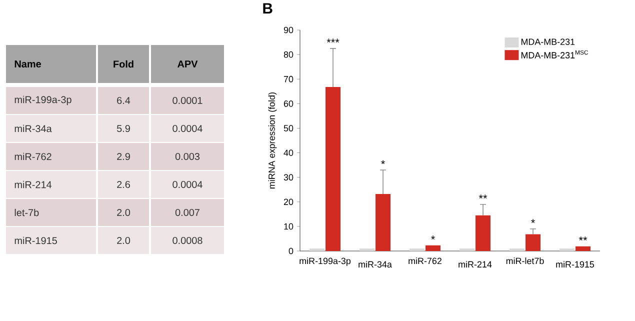 The width and height of the screenshot is (635, 321). What do you see at coordinates (475, 264) in the screenshot?
I see `x-tick-label: miR-214` at bounding box center [475, 264].